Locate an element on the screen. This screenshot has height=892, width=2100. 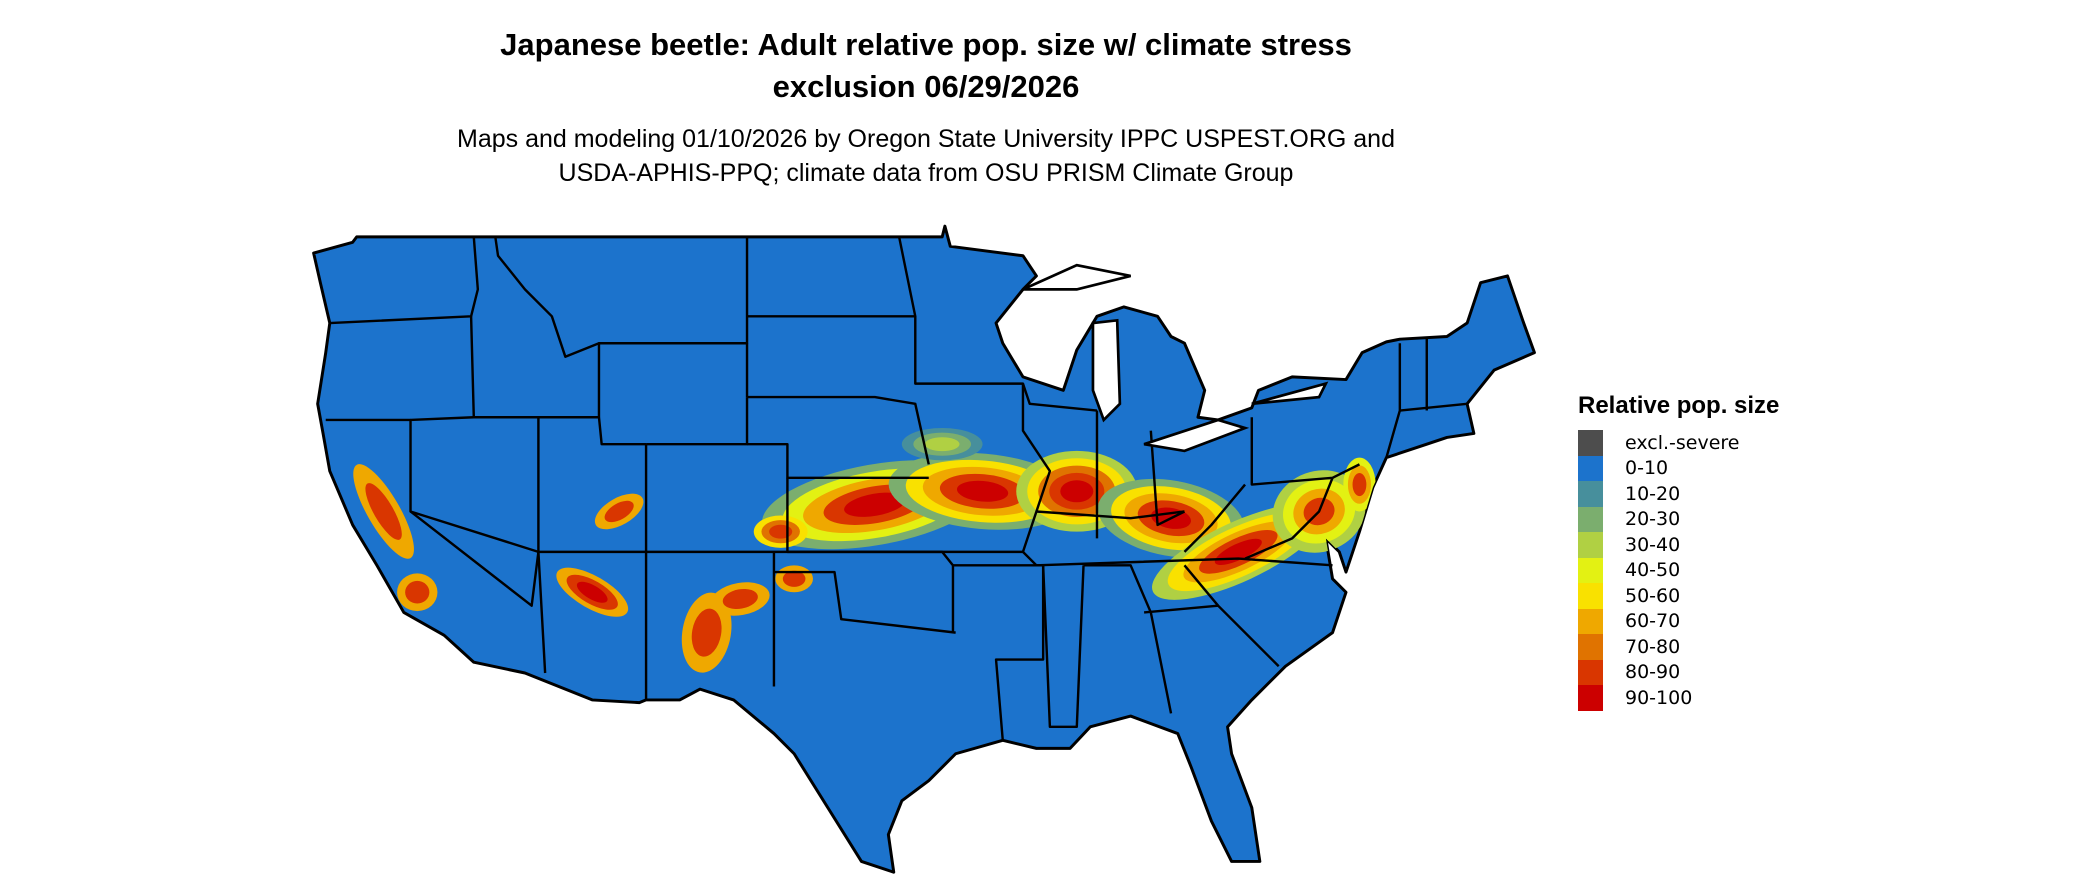
legend-item: 20-30 is located at coordinates (1678, 519).